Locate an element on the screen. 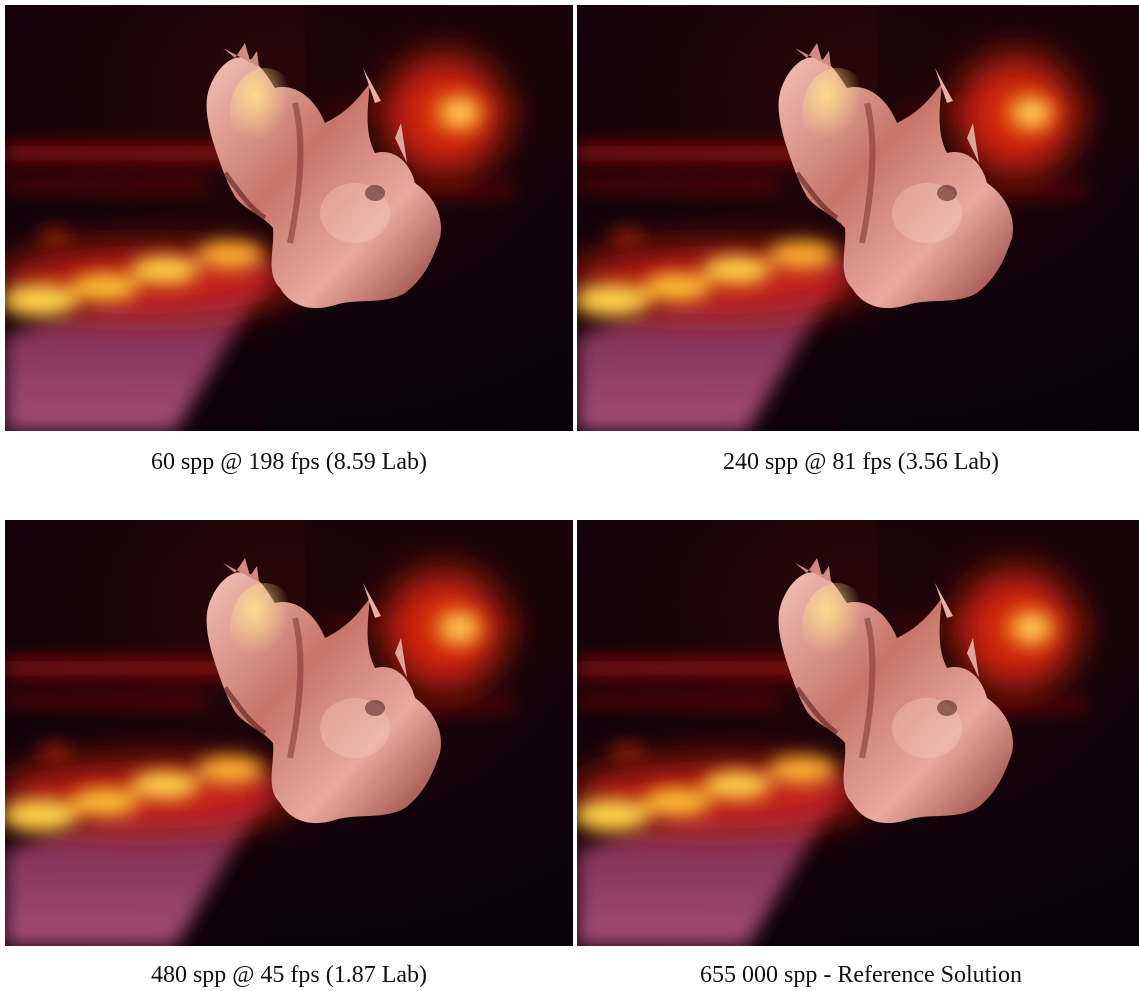 The height and width of the screenshot is (991, 1139). panel-caption: 480 spp @ 45 fps (1.87 Lab) is located at coordinates (289, 975).